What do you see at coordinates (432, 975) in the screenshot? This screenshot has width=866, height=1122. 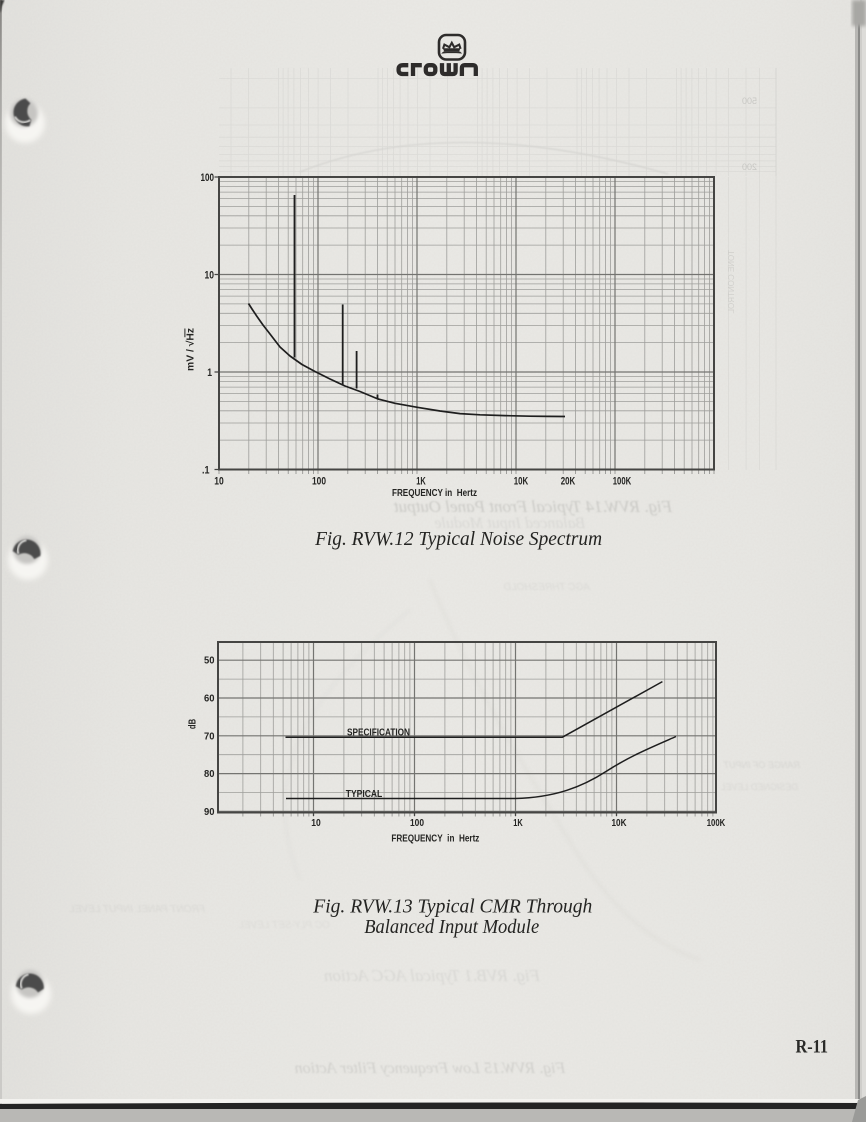 I see `svg-text: Fig. RVB.1 Typical AGC Action` at bounding box center [432, 975].